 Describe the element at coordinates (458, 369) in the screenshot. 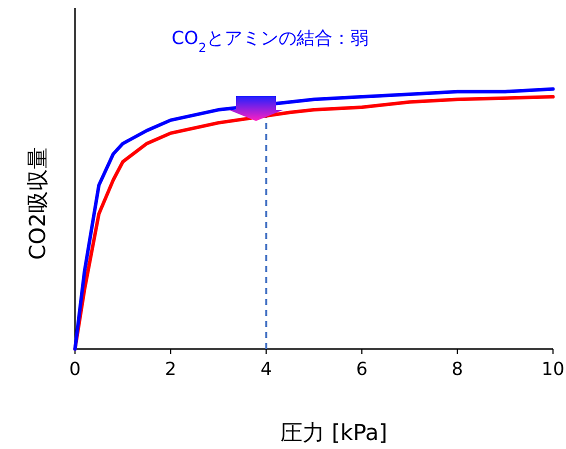

I see `x-tick-label: 8` at that location.